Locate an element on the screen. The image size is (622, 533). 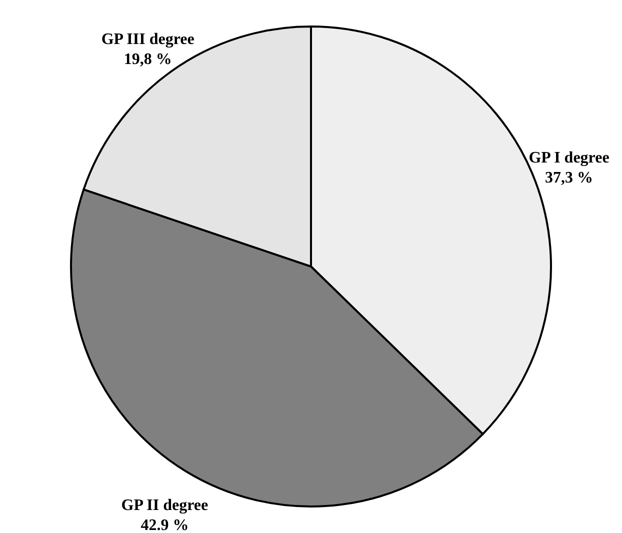
data-label: 37,3 % is located at coordinates (569, 178).